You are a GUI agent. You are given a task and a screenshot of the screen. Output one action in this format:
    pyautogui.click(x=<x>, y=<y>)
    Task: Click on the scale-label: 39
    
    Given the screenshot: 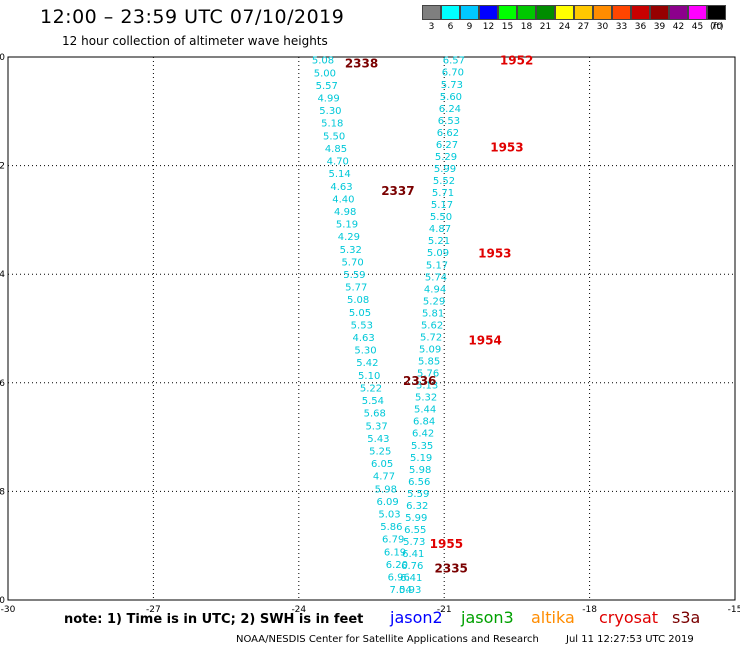 What is the action you would take?
    pyautogui.click(x=659, y=27)
    